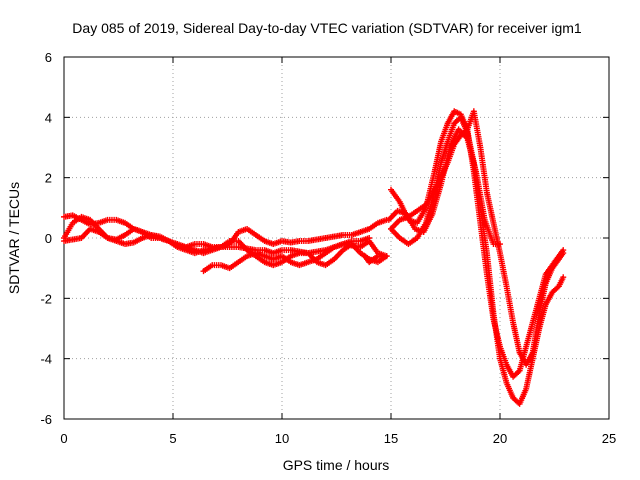 This screenshot has width=640, height=480. I want to click on series-trace-i, so click(373, 259).